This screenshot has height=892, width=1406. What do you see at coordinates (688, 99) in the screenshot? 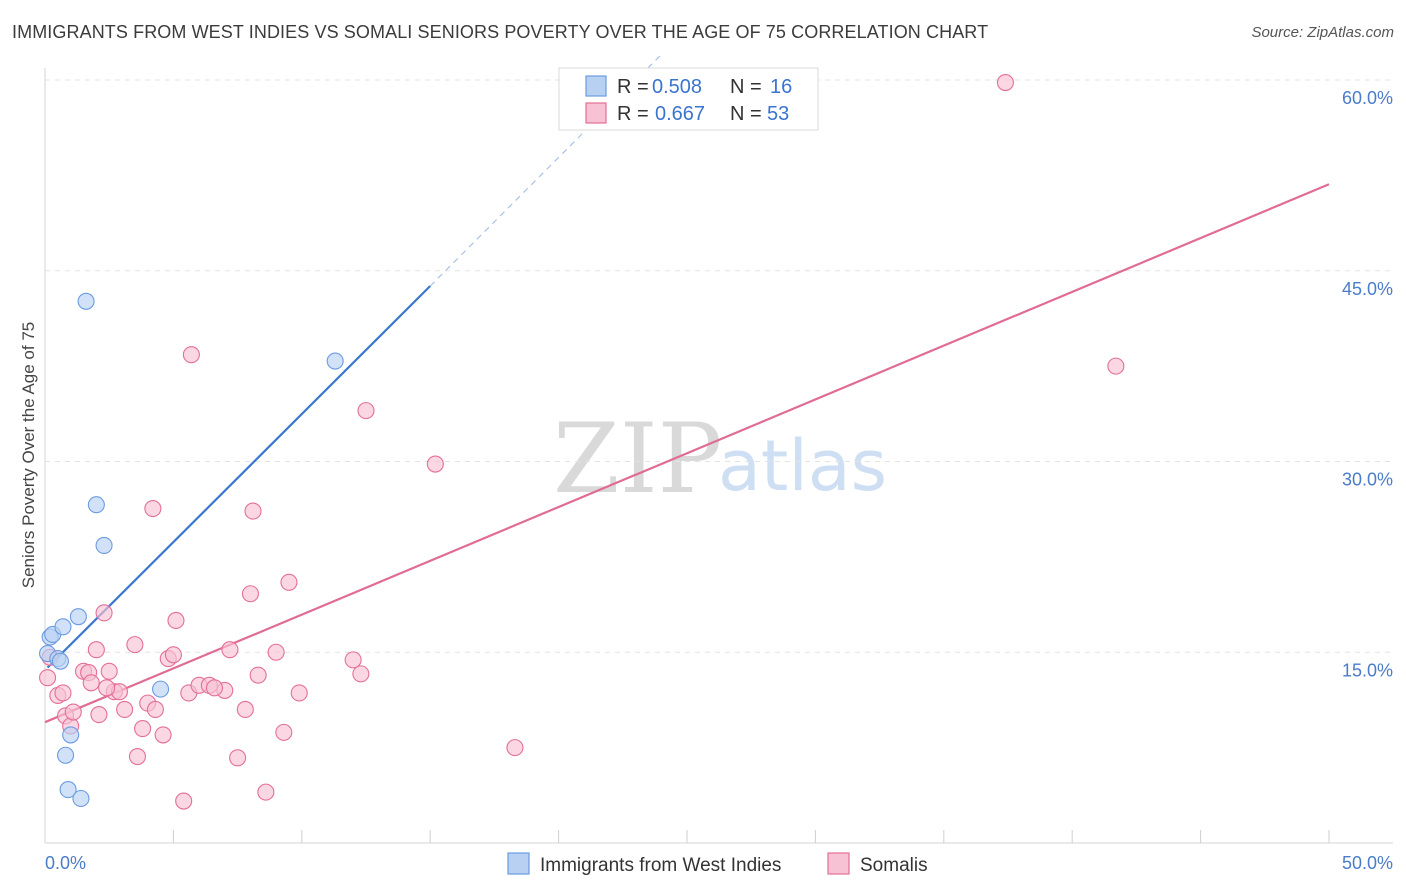
I see `stats-legend: R = 0.508 N = 16 R = 0.667 N = 53` at bounding box center [688, 99].